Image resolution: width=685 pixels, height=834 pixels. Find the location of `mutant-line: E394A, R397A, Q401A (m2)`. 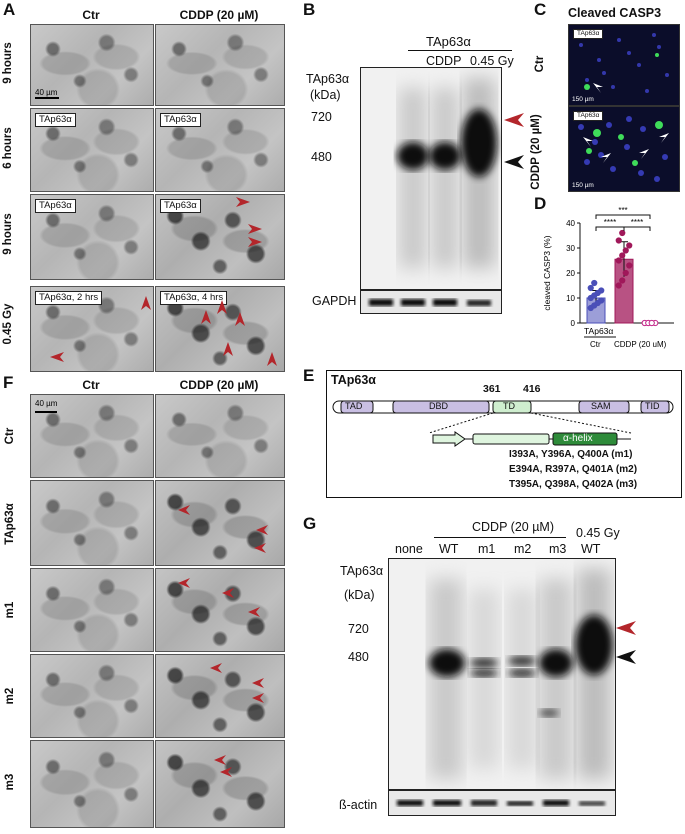

mutant-line: E394A, R397A, Q401A (m2) is located at coordinates (573, 469).